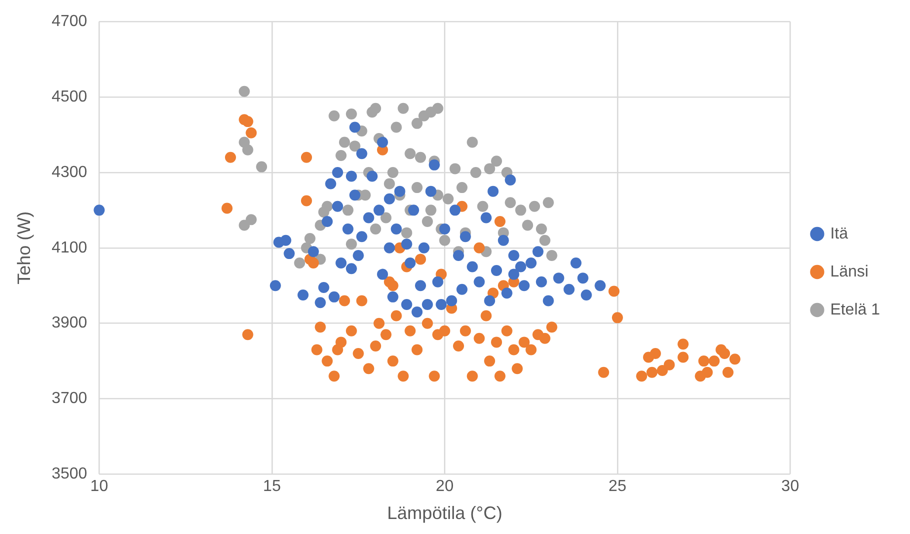 The height and width of the screenshot is (534, 910). What do you see at coordinates (70, 247) in the screenshot?
I see `y-tick-label: 4100` at bounding box center [70, 247].